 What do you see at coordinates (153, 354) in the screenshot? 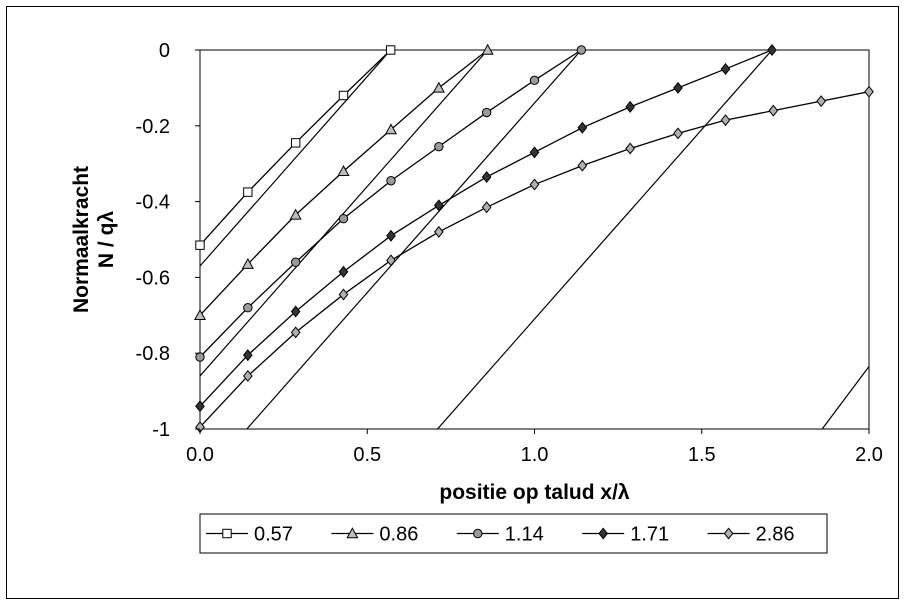
I see `y-tick-label: -0.8` at bounding box center [153, 354].